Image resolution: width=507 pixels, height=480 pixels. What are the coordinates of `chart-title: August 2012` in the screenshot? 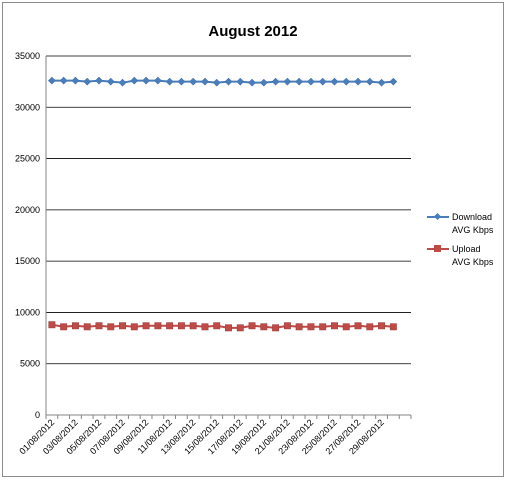 It's located at (253, 31).